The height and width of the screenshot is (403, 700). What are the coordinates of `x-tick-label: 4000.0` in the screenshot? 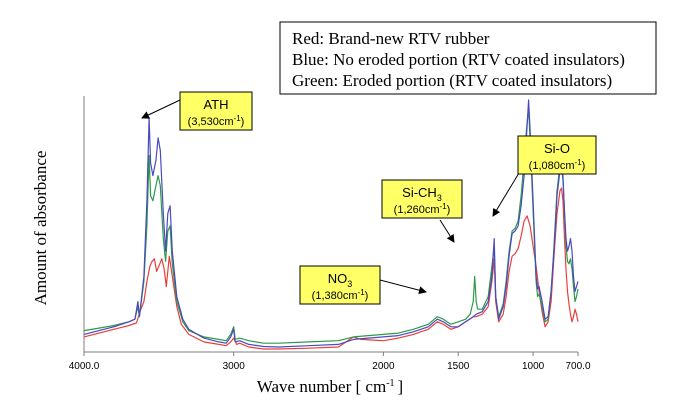 It's located at (84, 366).